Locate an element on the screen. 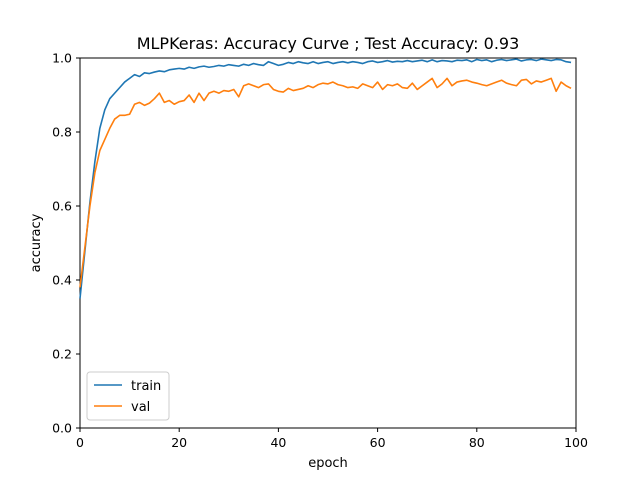 The width and height of the screenshot is (640, 480). y-tick-label: 0.4 is located at coordinates (62, 280).